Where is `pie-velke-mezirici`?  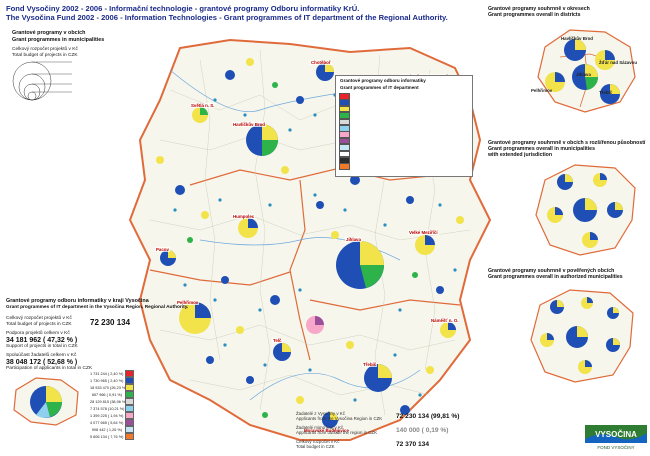 pie-velke-mezirici is located at coordinates (425, 245).